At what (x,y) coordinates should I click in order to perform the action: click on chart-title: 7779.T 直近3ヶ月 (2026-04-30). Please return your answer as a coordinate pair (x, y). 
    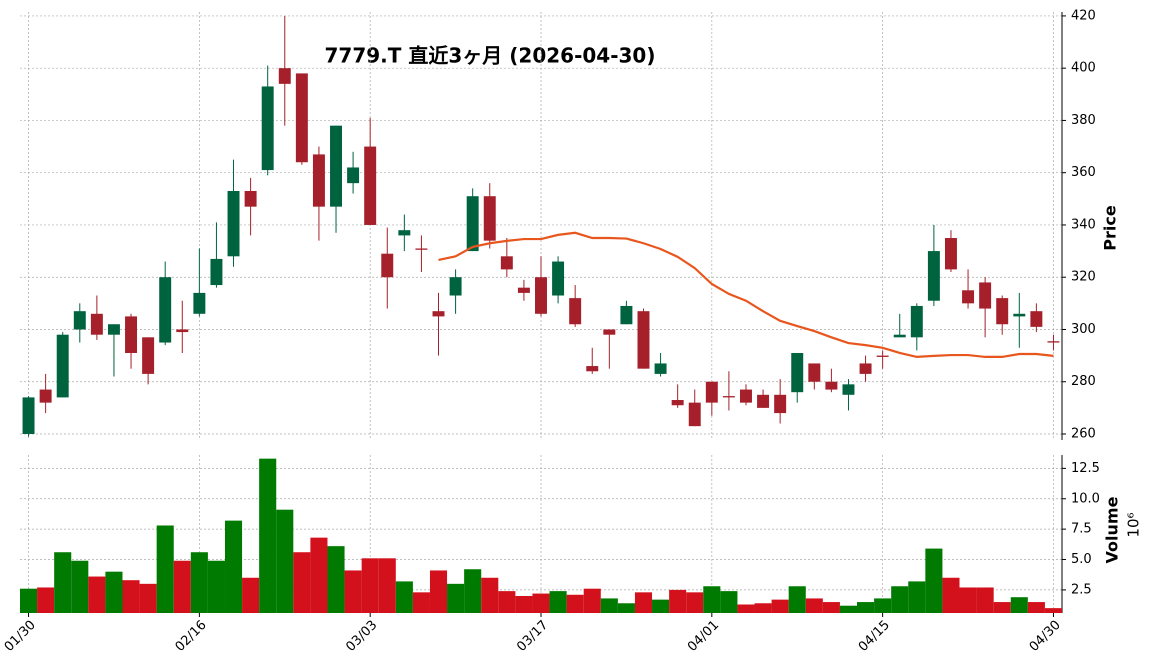
    Looking at the image, I should click on (490, 56).